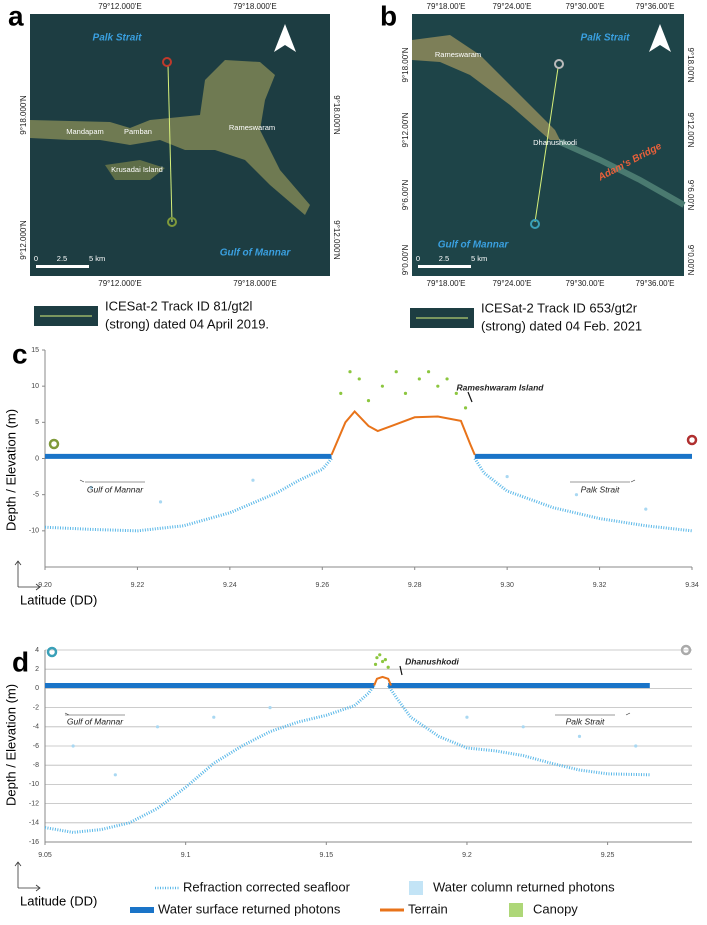  Describe the element at coordinates (655, 283) in the screenshot. I see `map-bottom-tick: 79°36.00'E` at that location.